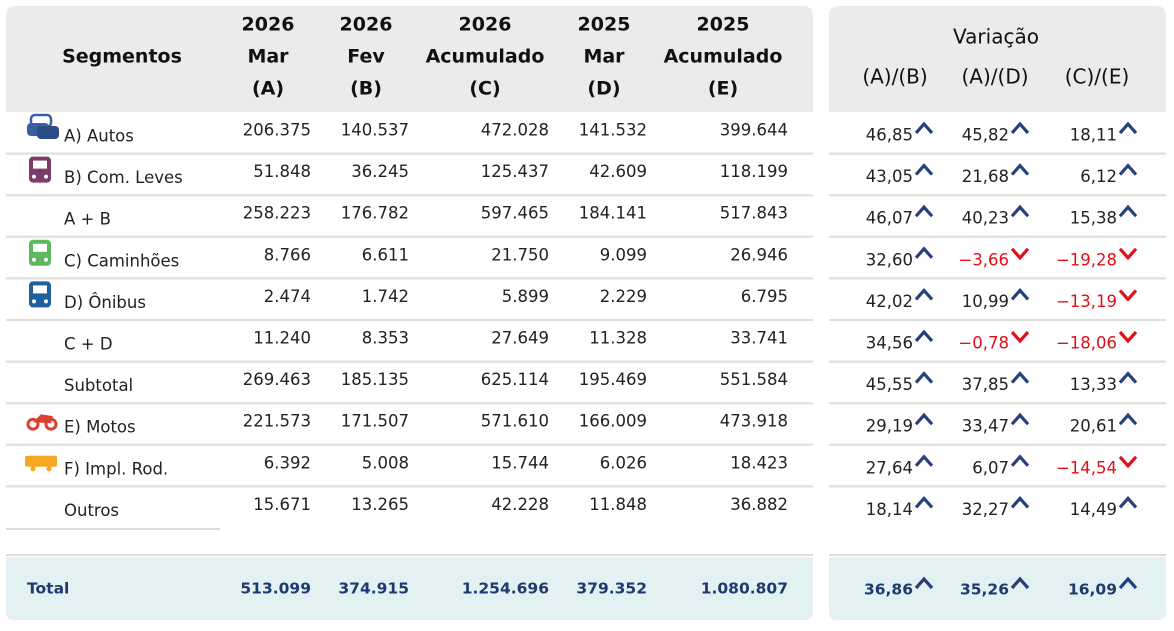 The width and height of the screenshot is (1174, 631). Describe the element at coordinates (385, 462) in the screenshot. I see `cell-value: 5.008` at that location.